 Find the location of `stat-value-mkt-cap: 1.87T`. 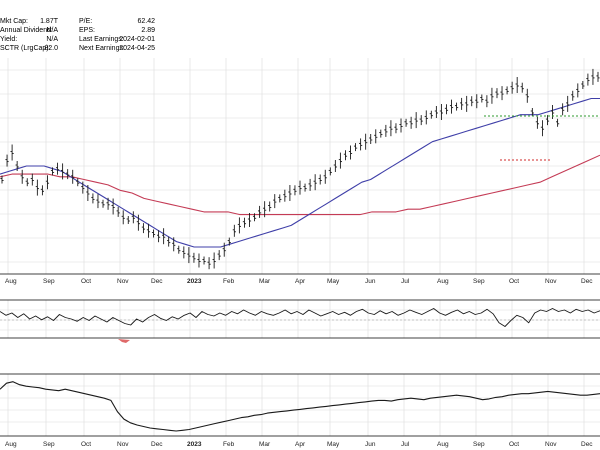

stat-value-mkt-cap: 1.87T is located at coordinates (49, 21).